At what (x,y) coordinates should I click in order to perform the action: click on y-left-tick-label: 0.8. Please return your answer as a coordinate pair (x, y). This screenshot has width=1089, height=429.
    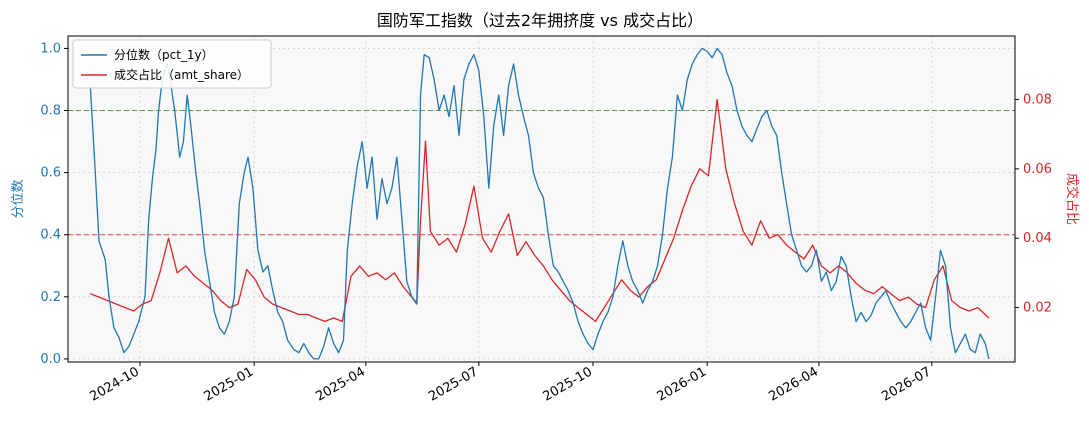
    Looking at the image, I should click on (50, 111).